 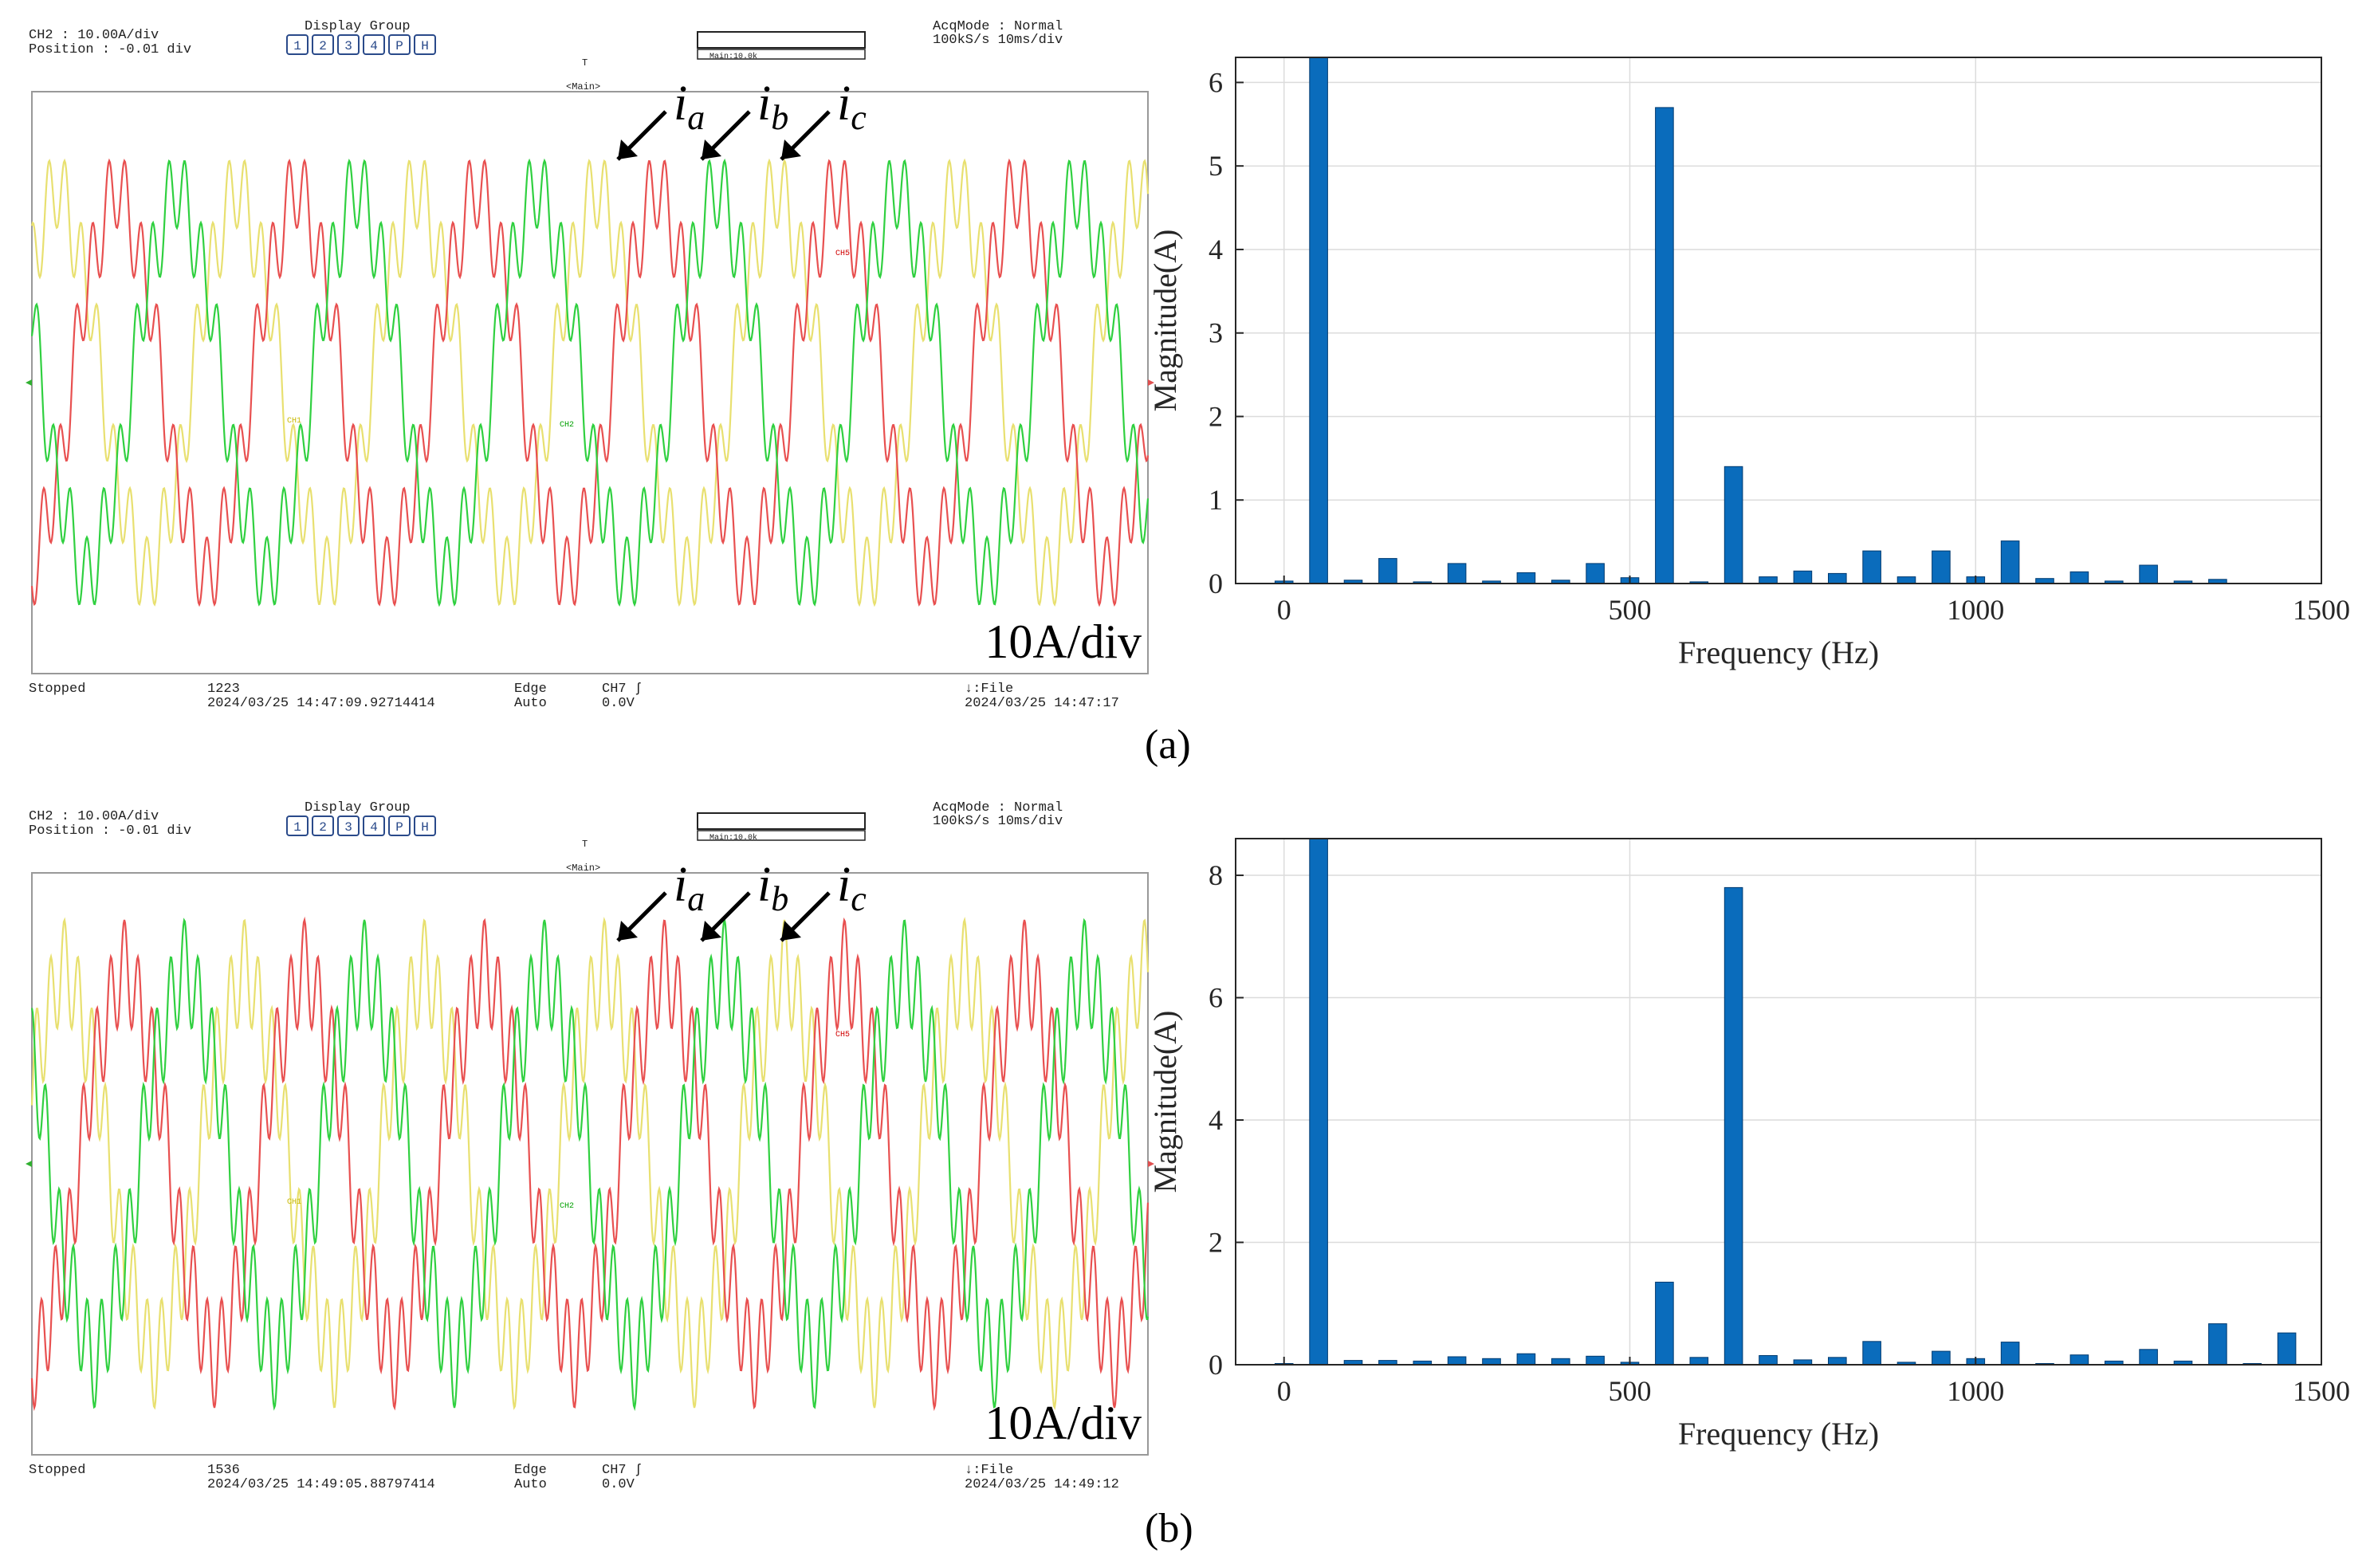 What do you see at coordinates (110, 49) in the screenshot?
I see `position-text: Position : -0.01 div` at bounding box center [110, 49].